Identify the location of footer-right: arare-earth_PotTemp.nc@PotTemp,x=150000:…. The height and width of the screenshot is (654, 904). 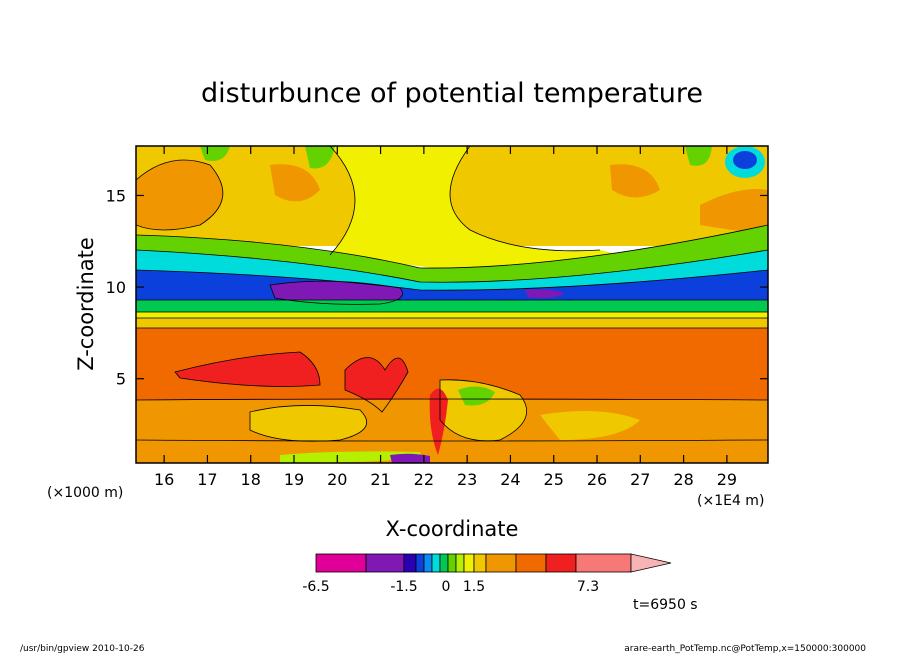
(745, 649).